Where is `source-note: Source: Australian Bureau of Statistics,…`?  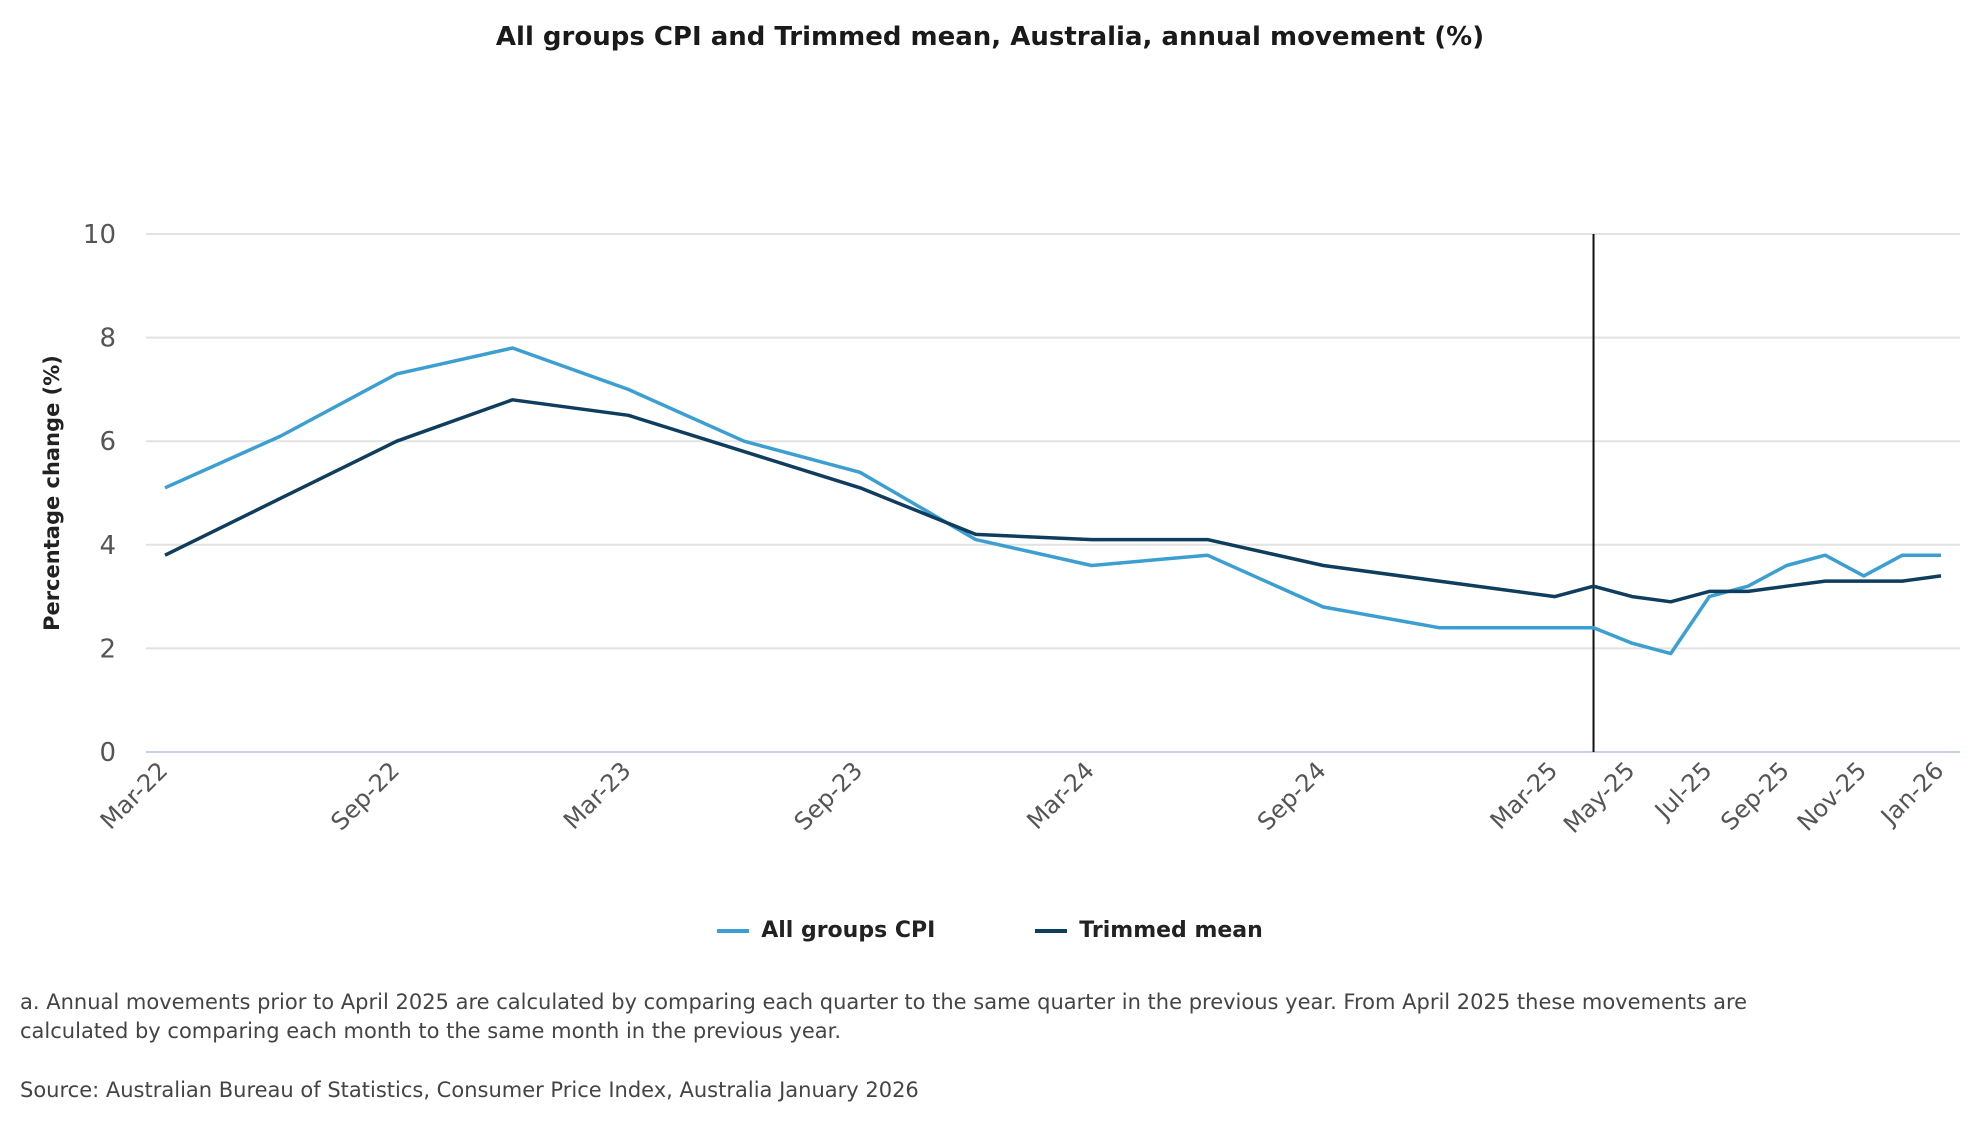
source-note: Source: Australian Bureau of Statistics,… is located at coordinates (469, 1090).